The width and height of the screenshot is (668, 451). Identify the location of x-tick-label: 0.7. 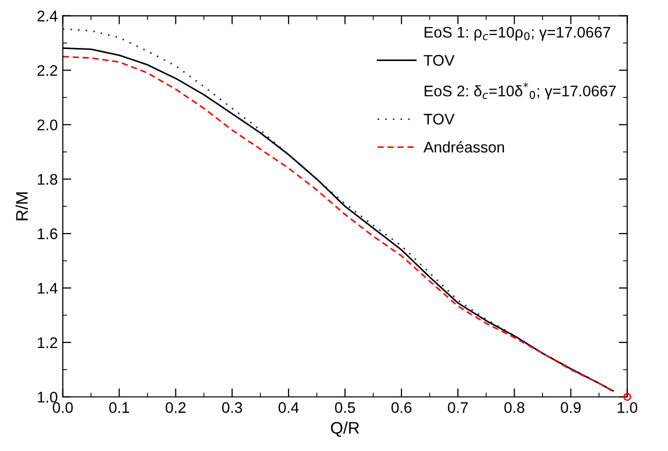
(458, 407).